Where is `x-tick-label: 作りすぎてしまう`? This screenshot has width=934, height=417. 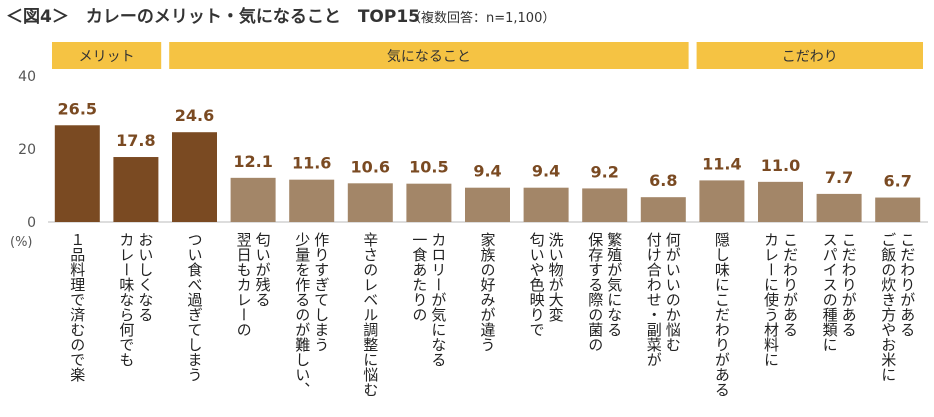
x-tick-label: 作りすぎてしまう is located at coordinates (321, 292).